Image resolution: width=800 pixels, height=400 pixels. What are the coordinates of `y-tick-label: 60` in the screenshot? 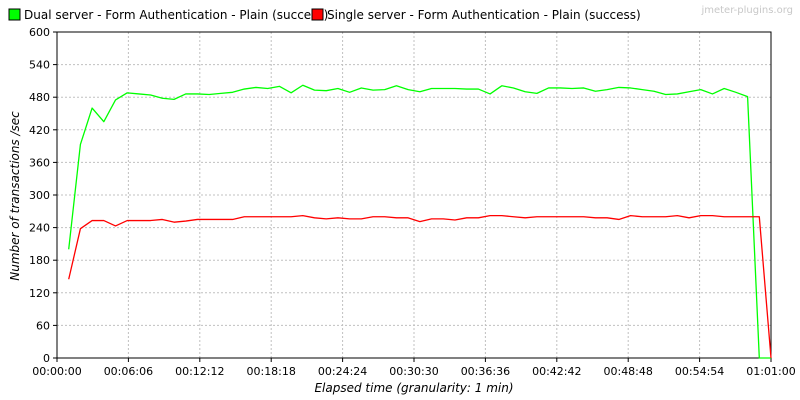 It's located at (43, 325).